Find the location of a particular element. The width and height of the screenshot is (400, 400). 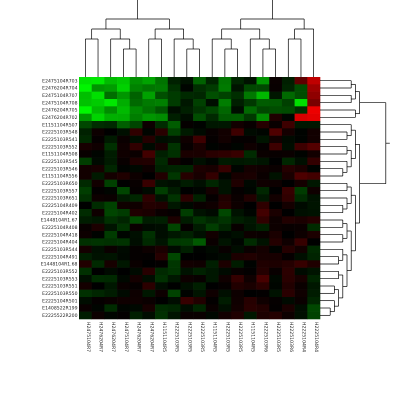

column-label: H2475104R7 is located at coordinates (126, 337).